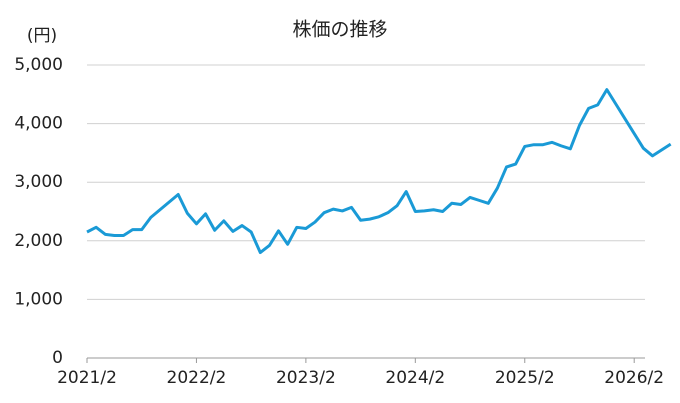  What do you see at coordinates (87, 378) in the screenshot?
I see `x-tick-label: 2021/2` at bounding box center [87, 378].